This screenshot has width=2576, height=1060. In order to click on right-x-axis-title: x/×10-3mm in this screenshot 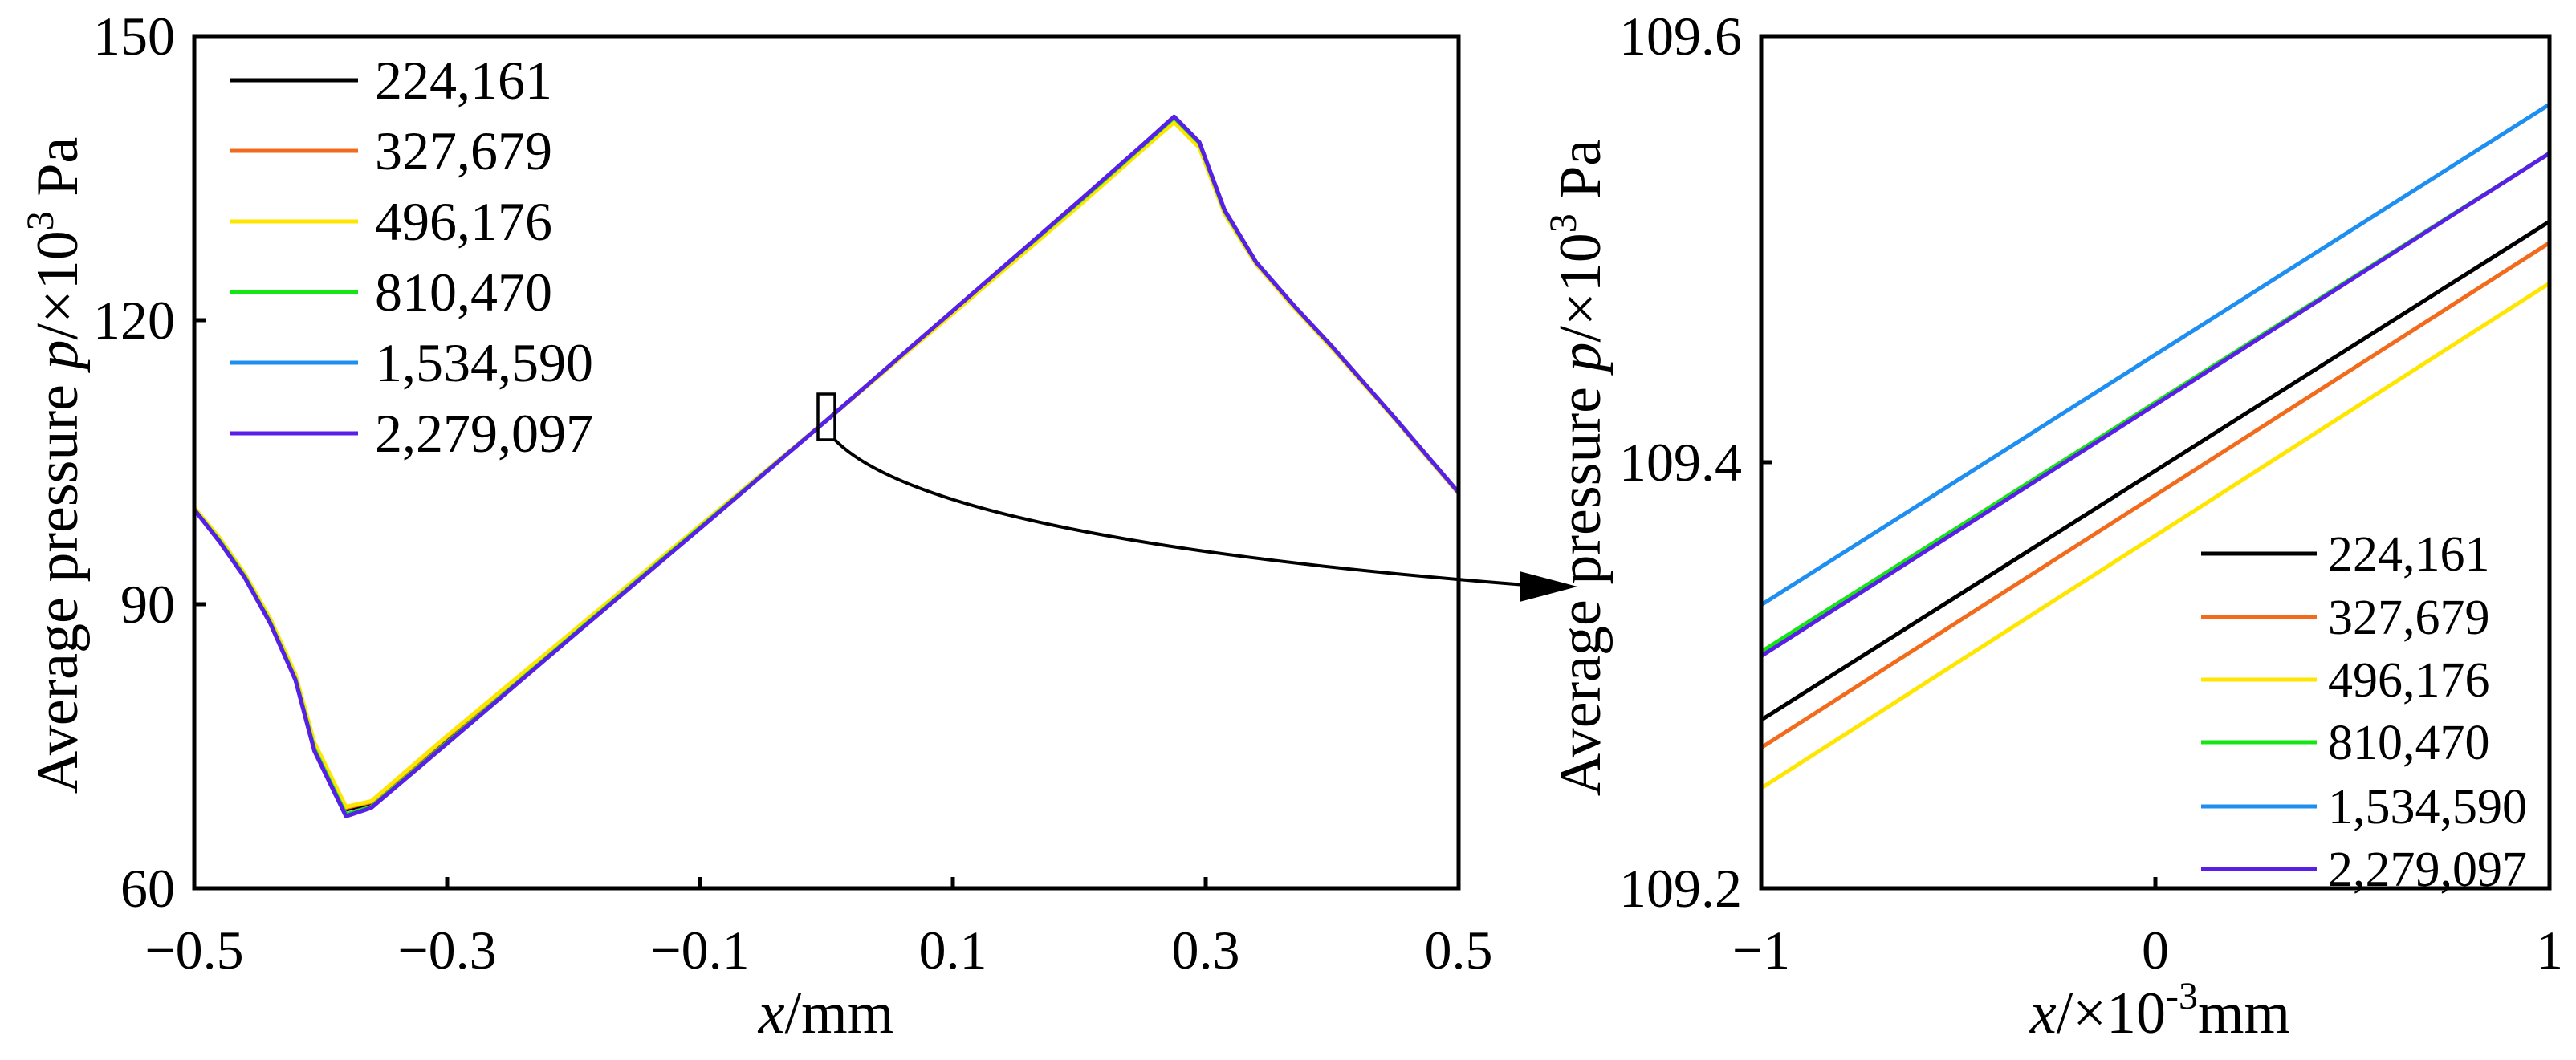, I will do `click(2159, 1010)`.